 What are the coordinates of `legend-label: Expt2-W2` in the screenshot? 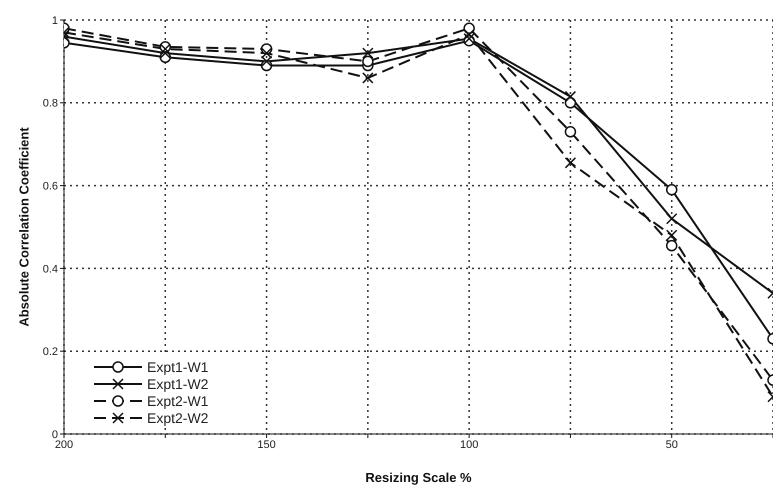 It's located at (177, 418).